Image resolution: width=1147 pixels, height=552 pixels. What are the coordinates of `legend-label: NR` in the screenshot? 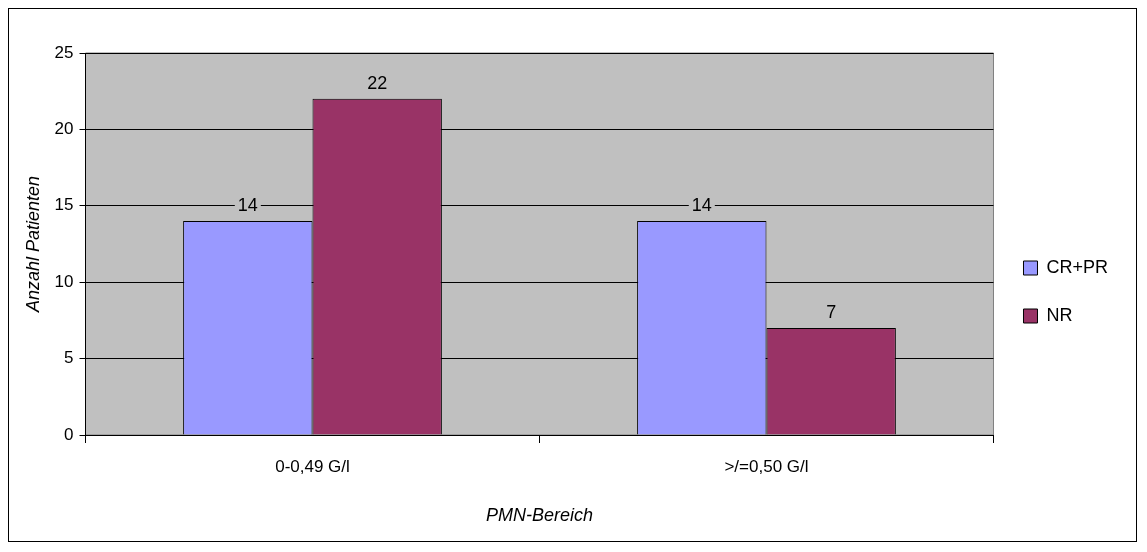 It's located at (1059, 314).